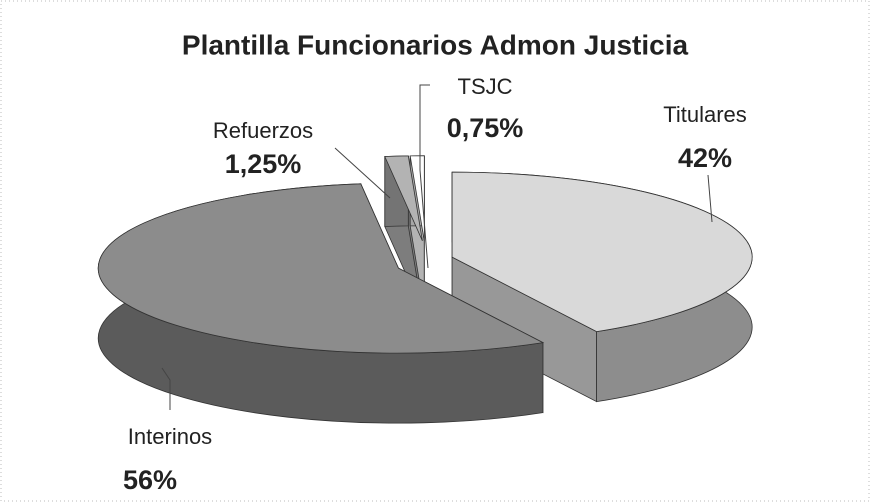  I want to click on value-label: 1,25%, so click(263, 164).